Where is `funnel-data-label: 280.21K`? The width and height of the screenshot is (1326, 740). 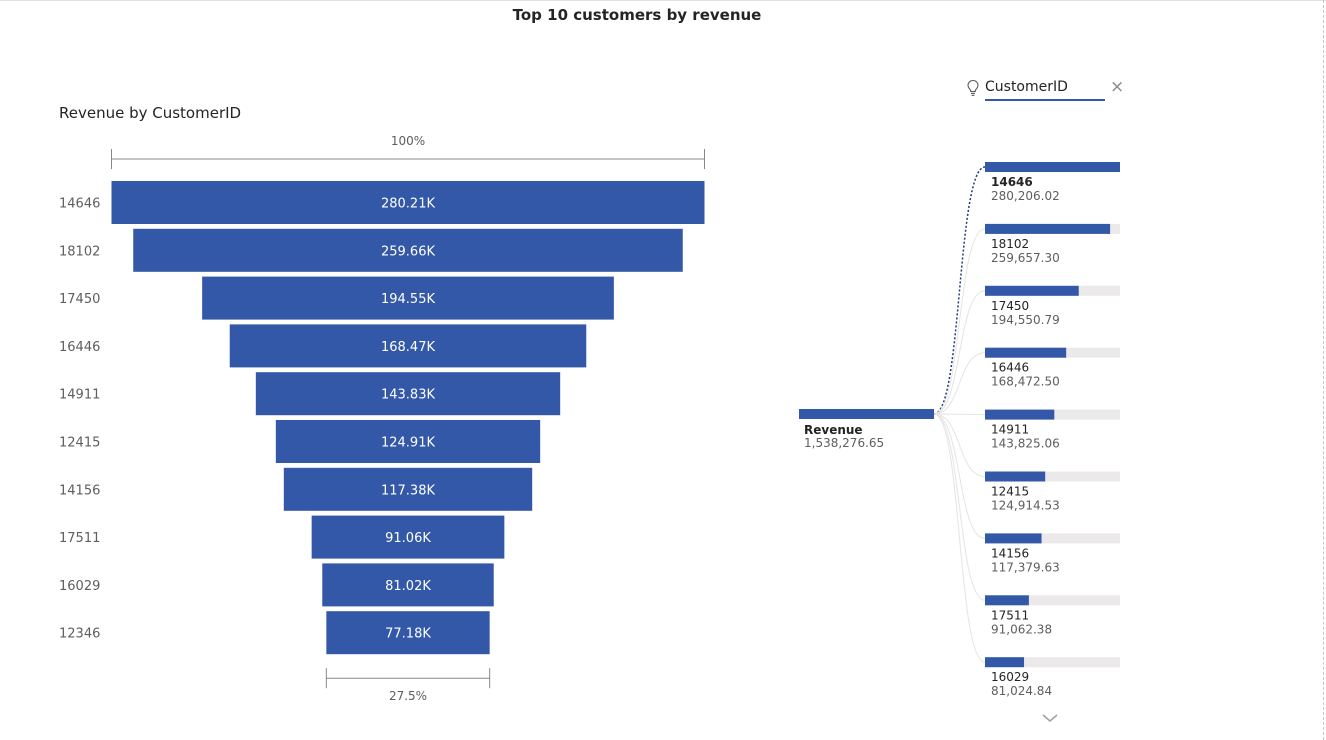
funnel-data-label: 280.21K is located at coordinates (408, 204).